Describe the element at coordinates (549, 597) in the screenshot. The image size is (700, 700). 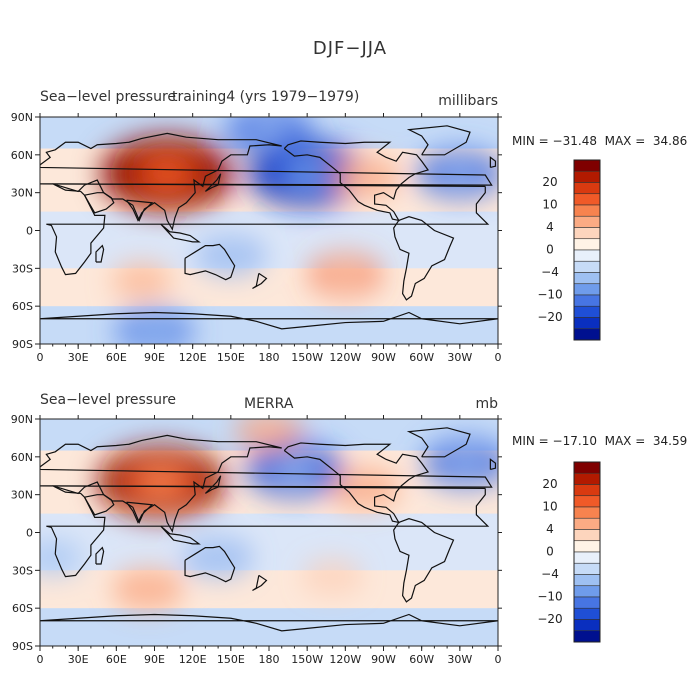
I see `panel2-colorbar-label: −10` at that location.